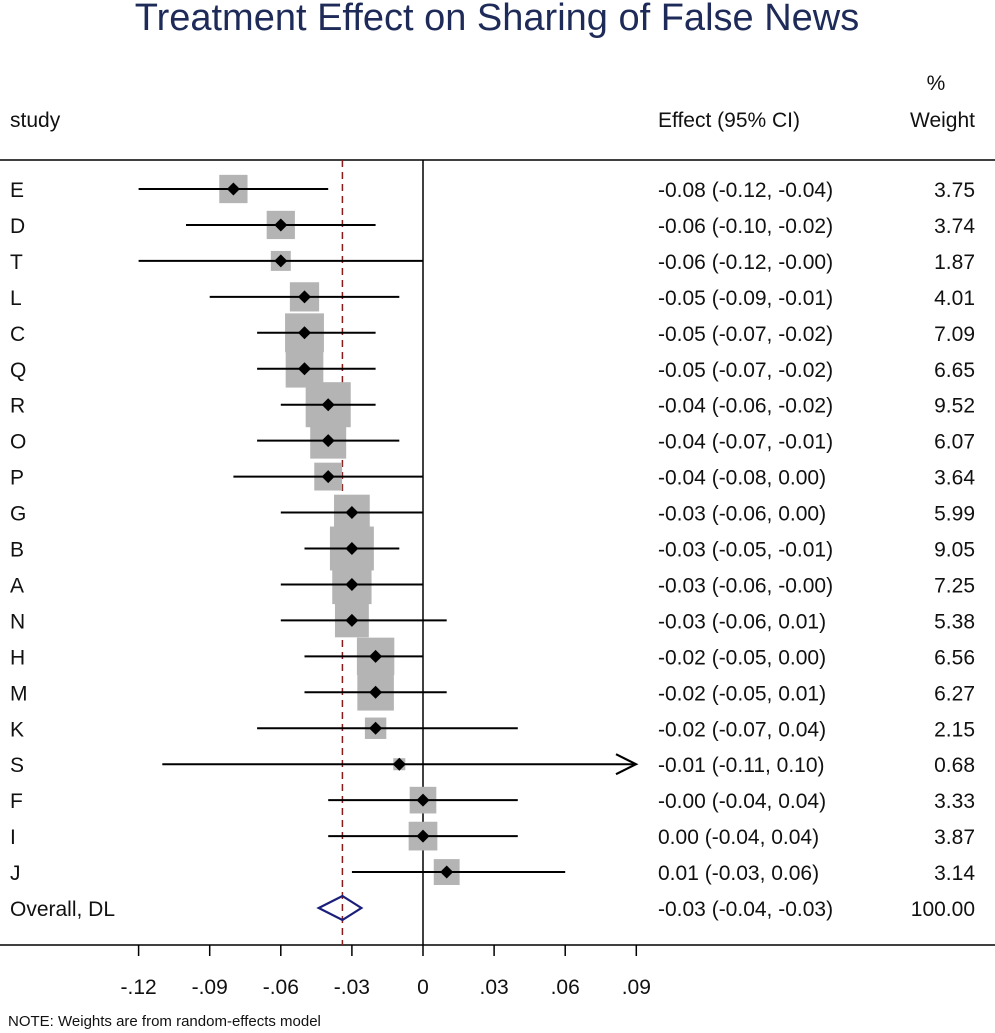 The width and height of the screenshot is (995, 1033). What do you see at coordinates (942, 120) in the screenshot?
I see `weight-header: Weight` at bounding box center [942, 120].